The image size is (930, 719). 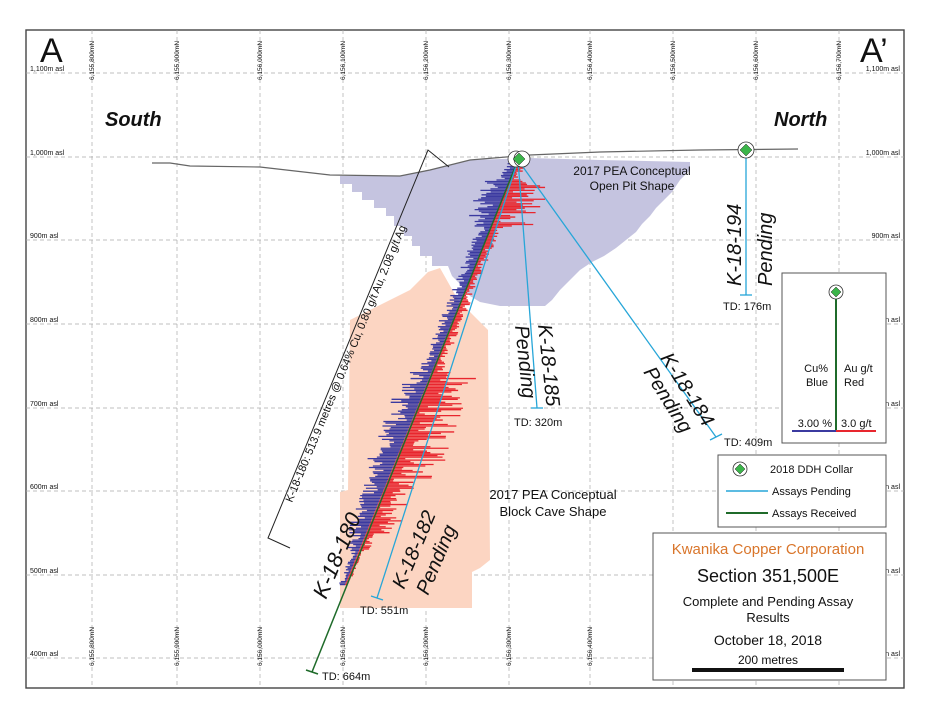 What do you see at coordinates (44, 404) in the screenshot?
I see `elevation-label: 700m asl` at bounding box center [44, 404].